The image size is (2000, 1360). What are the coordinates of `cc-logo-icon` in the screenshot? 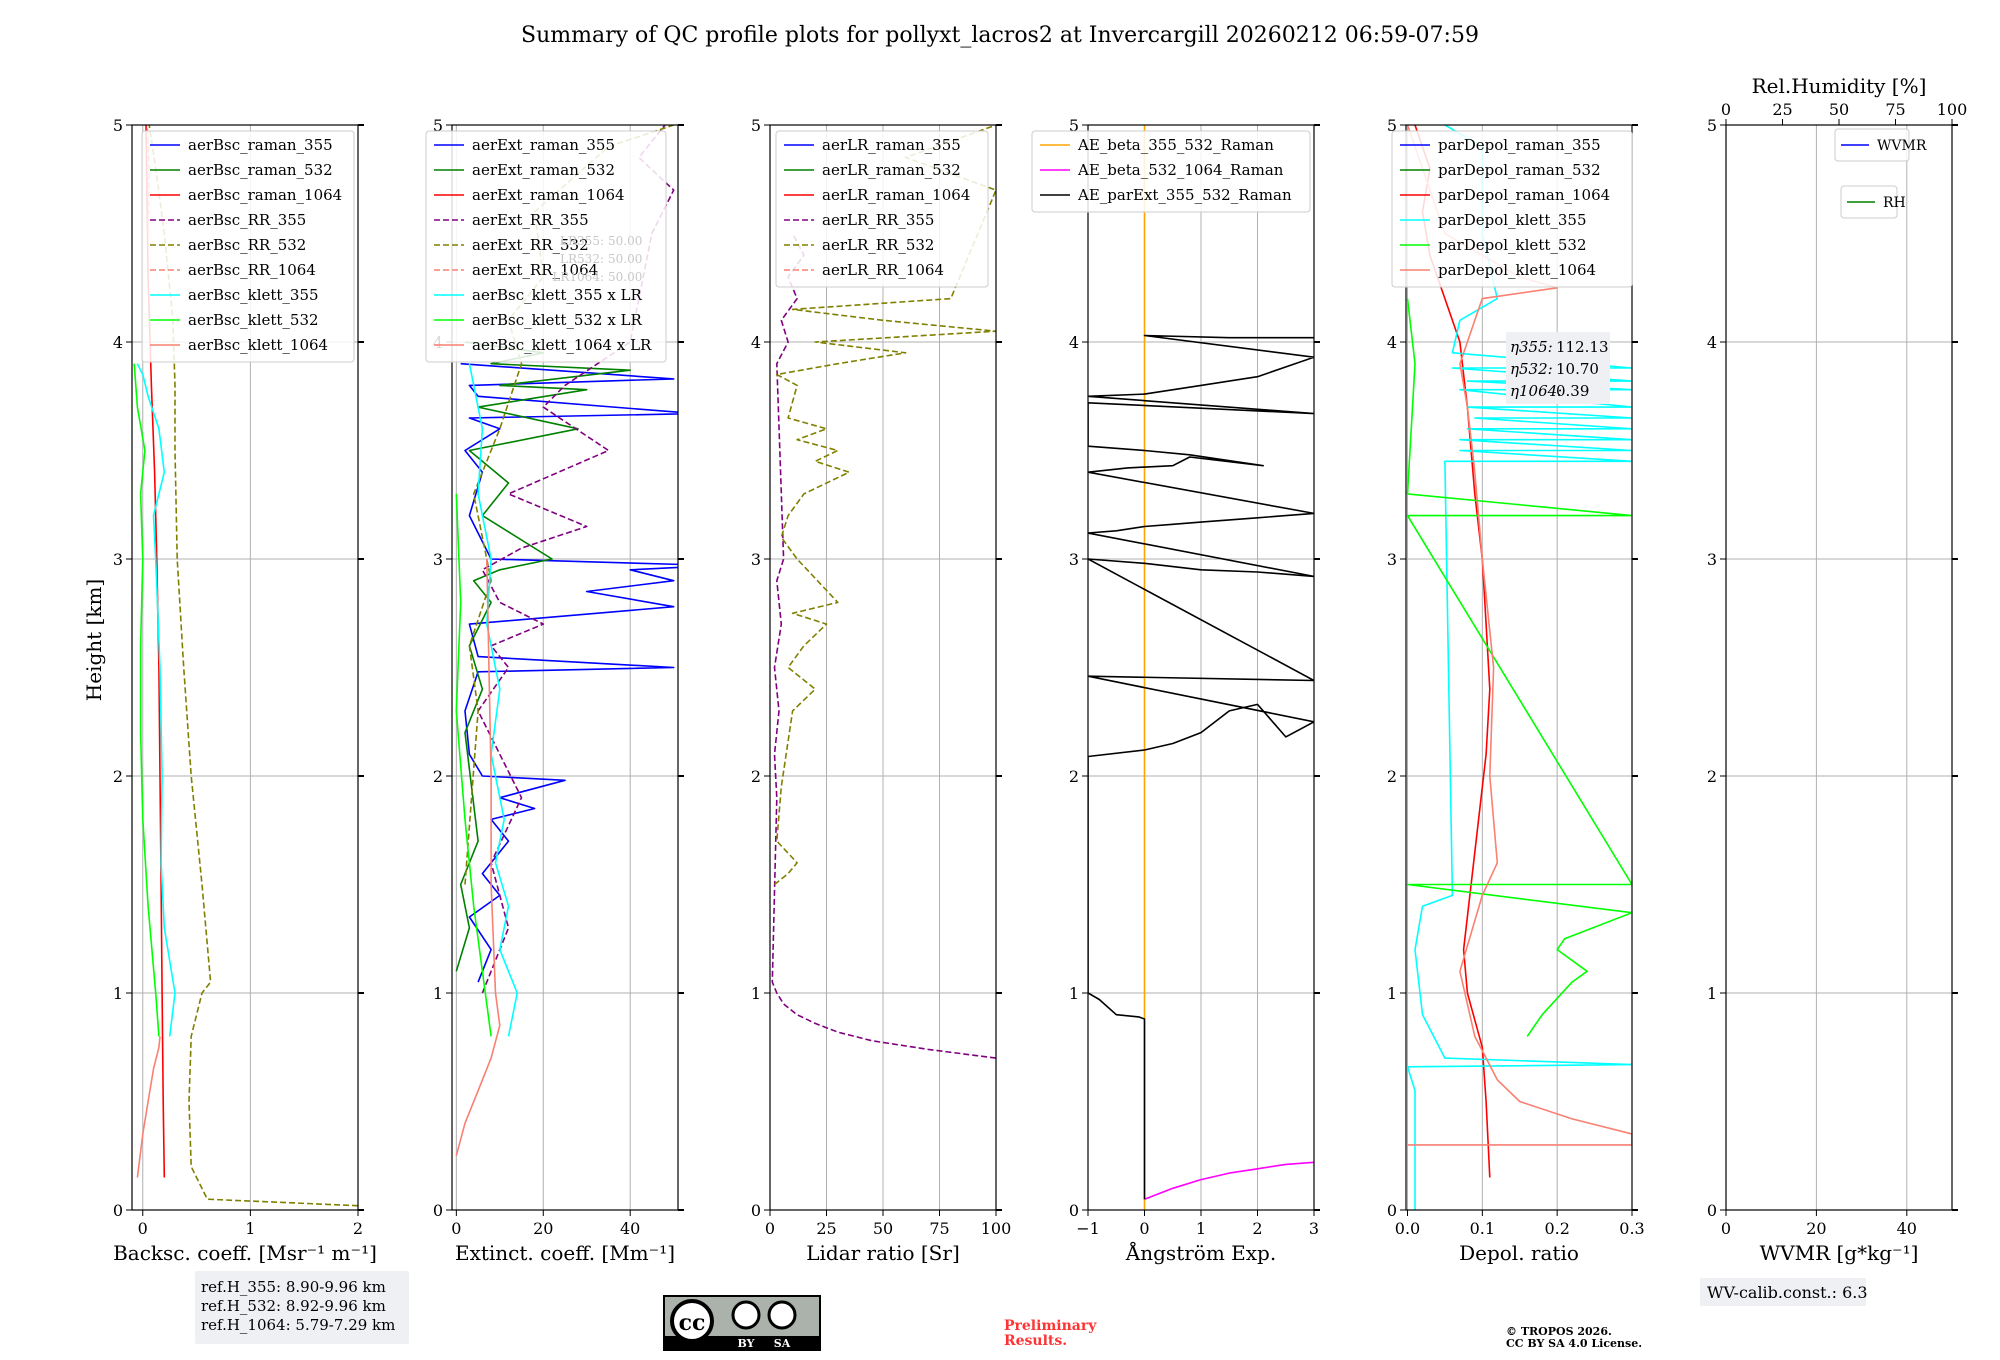 It's located at (692, 1321).